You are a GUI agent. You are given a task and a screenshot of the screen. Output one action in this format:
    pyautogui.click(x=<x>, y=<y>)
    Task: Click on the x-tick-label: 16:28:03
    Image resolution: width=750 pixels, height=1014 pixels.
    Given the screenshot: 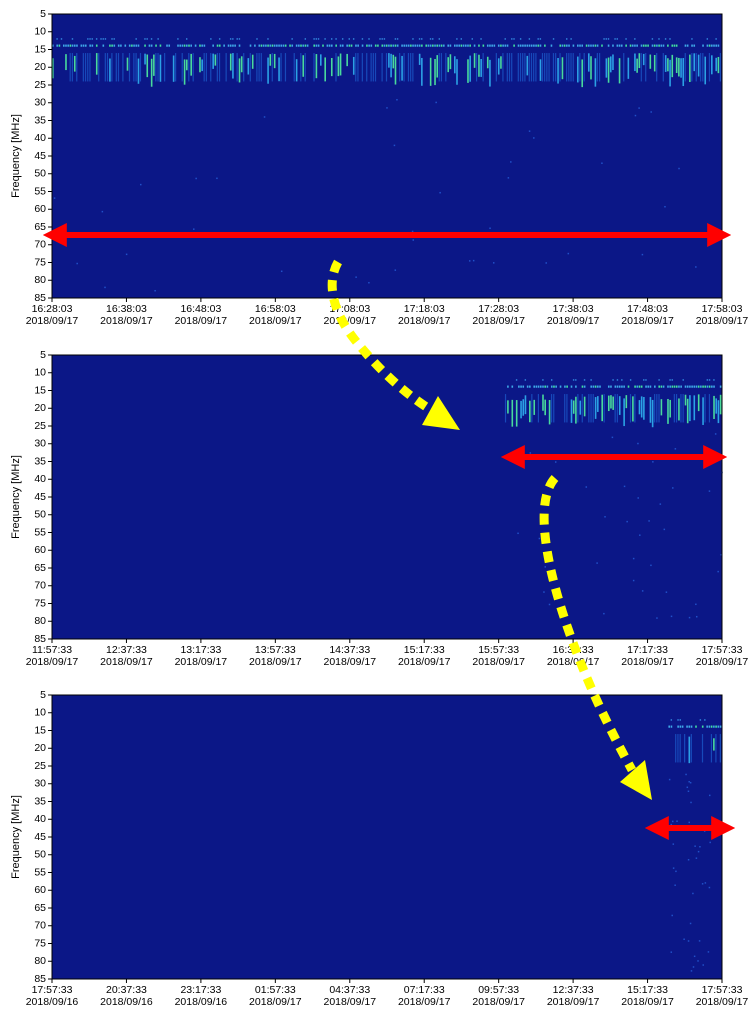 What is the action you would take?
    pyautogui.click(x=52, y=309)
    